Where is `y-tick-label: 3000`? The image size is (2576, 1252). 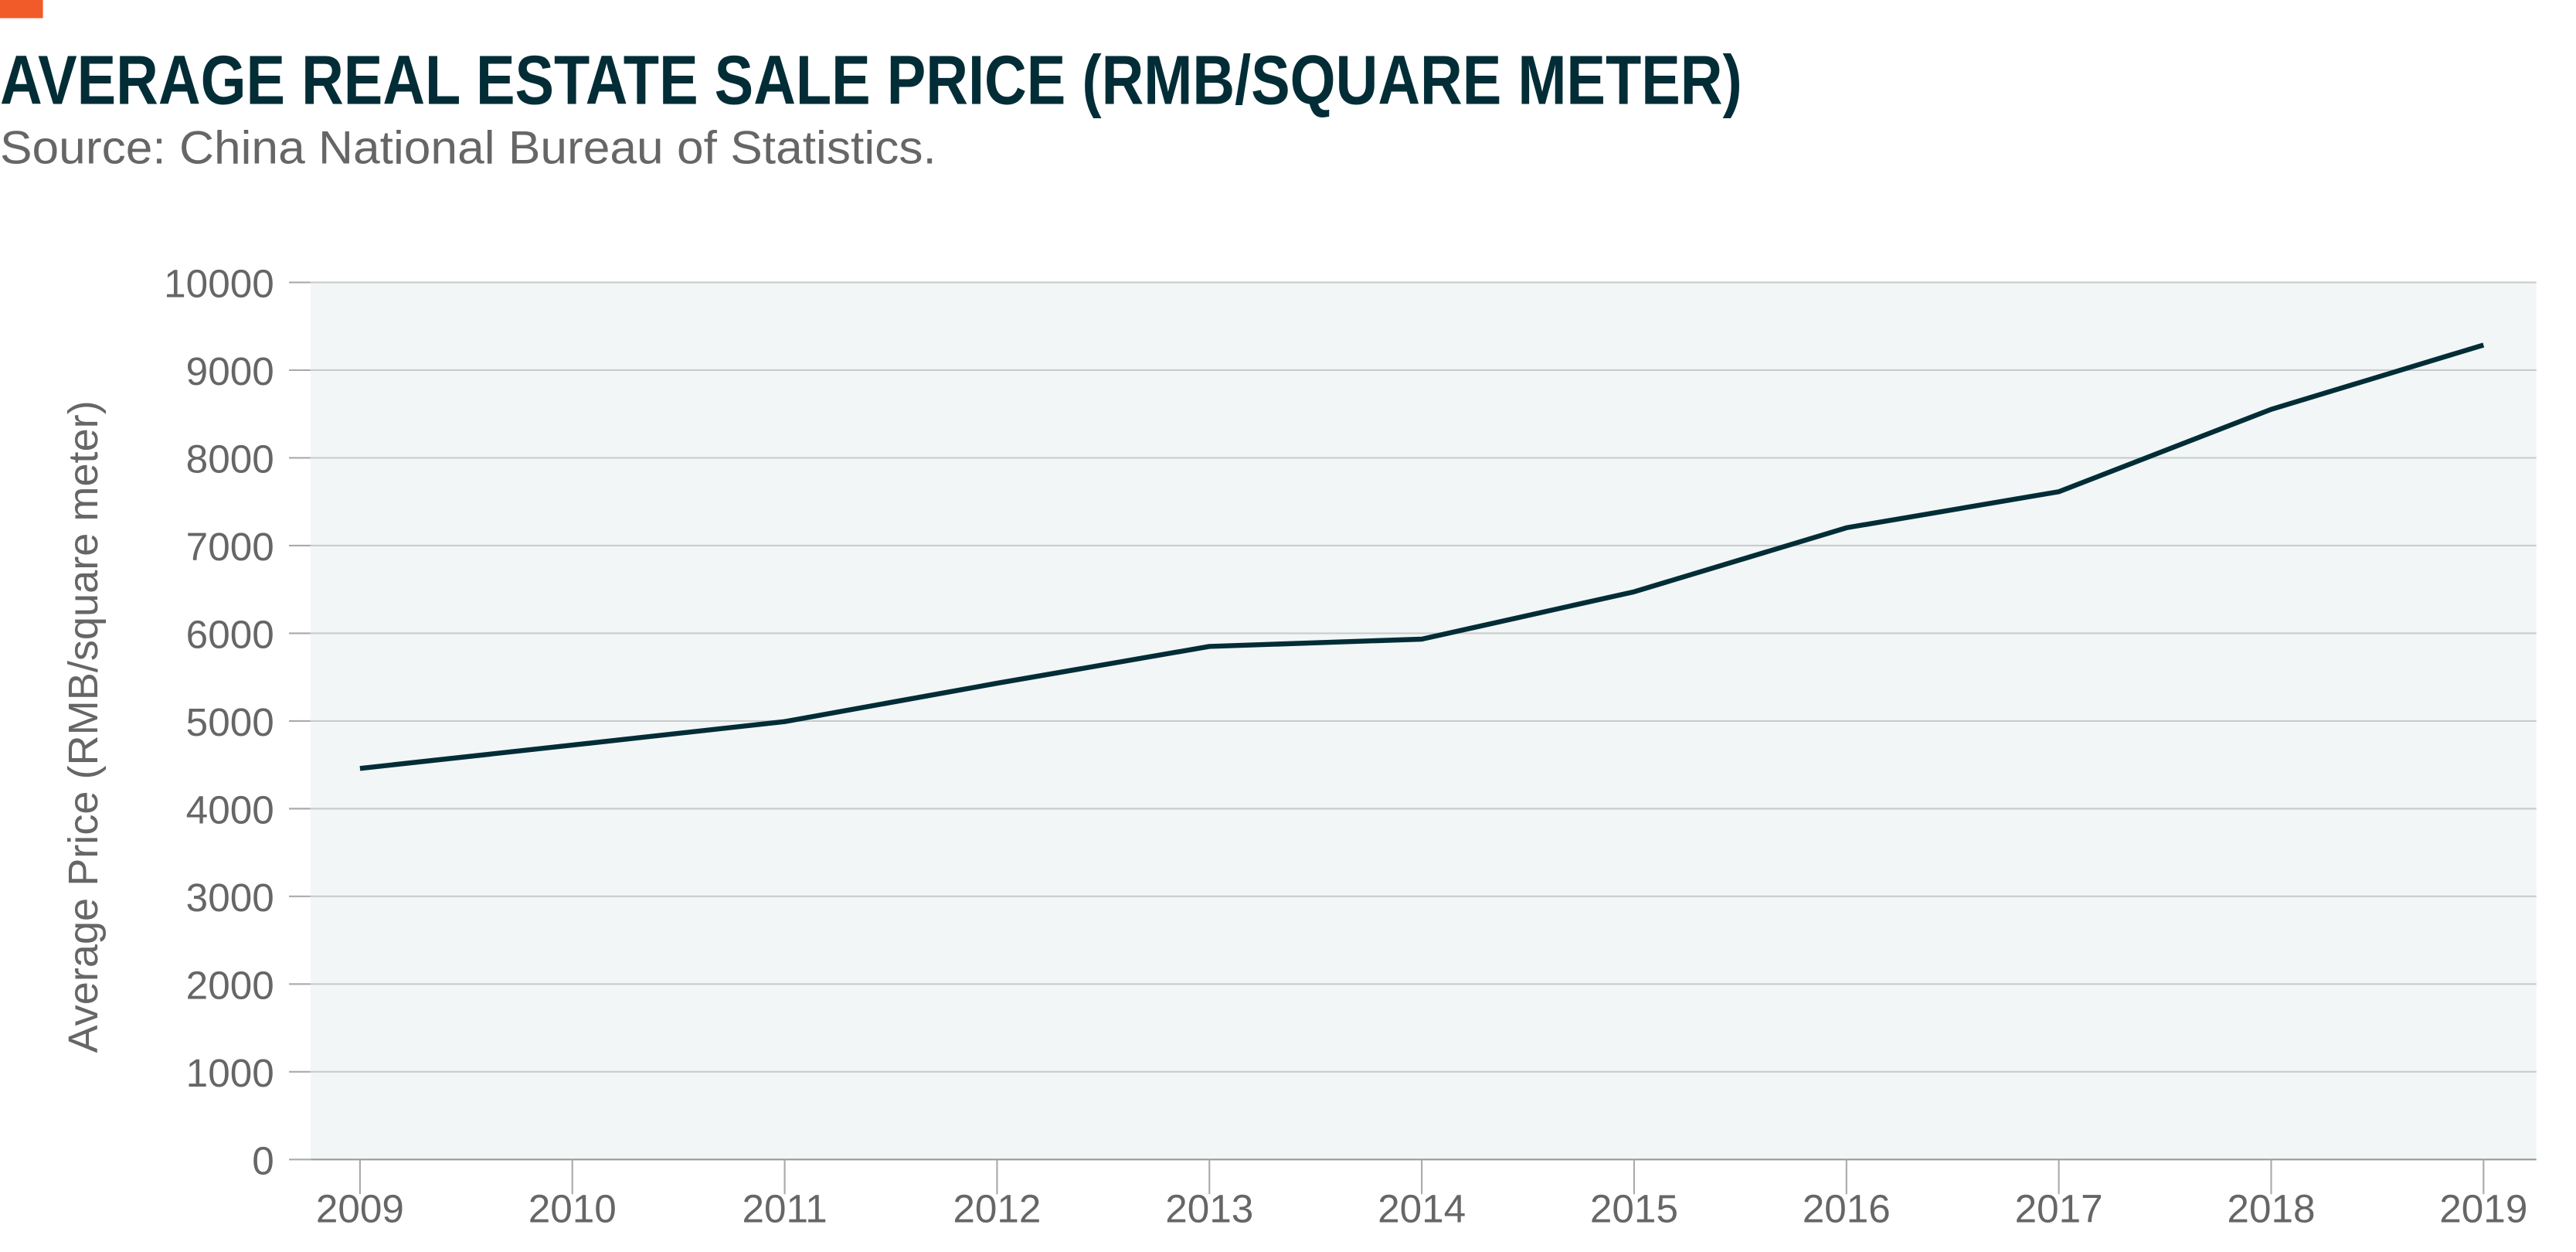
y-tick-label: 3000 is located at coordinates (230, 898).